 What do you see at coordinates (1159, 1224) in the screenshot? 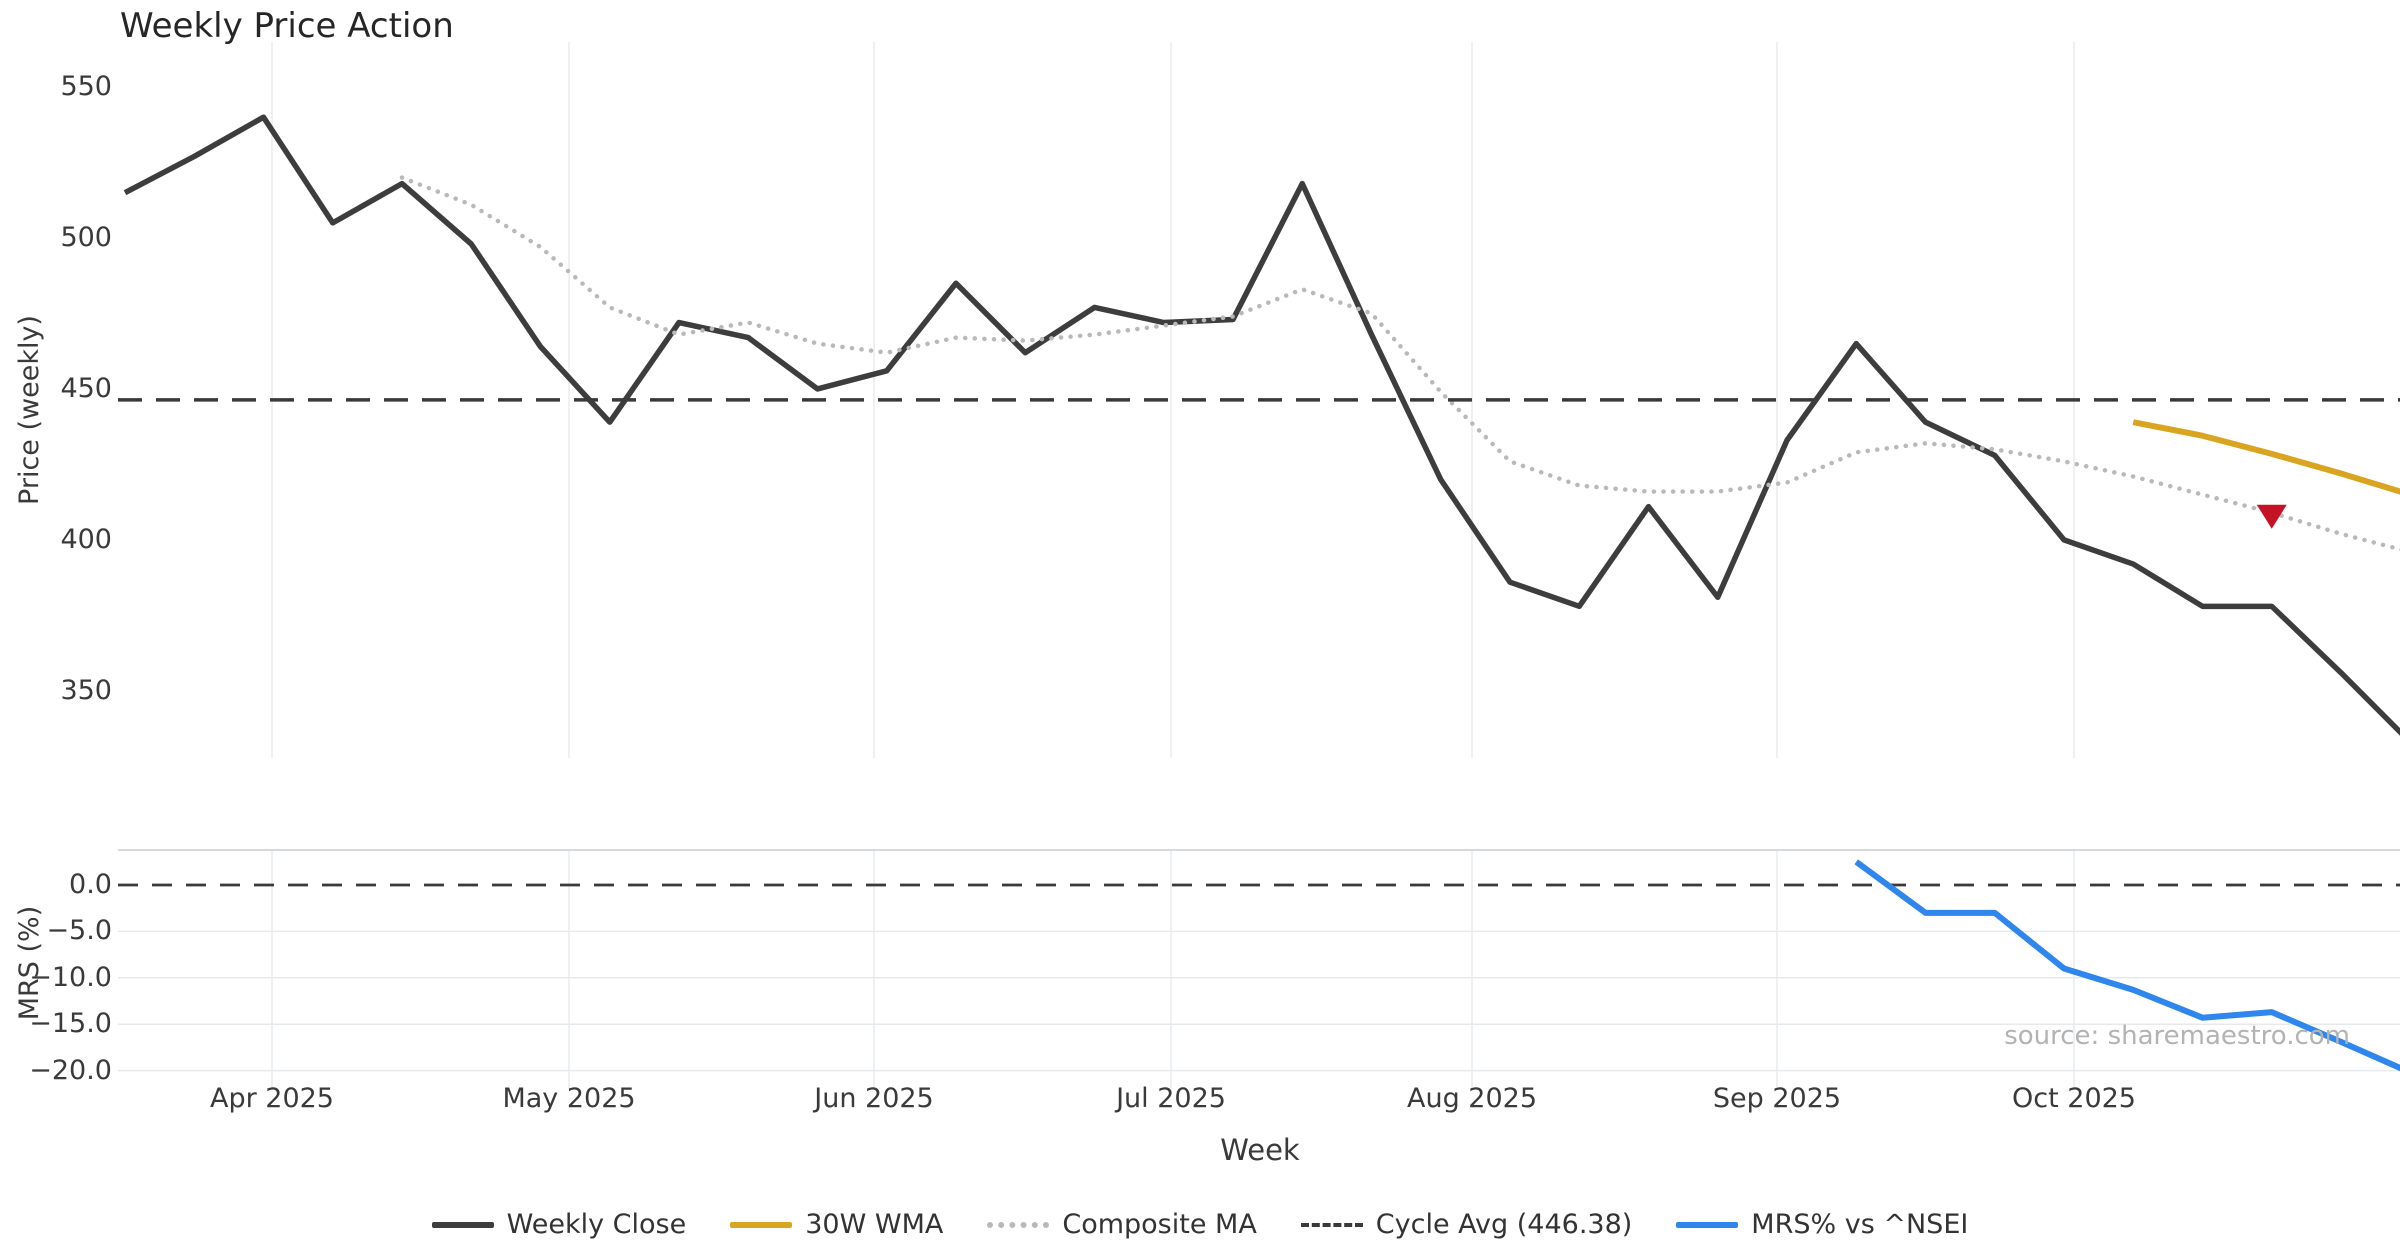
I see `legend-label: Composite MA` at bounding box center [1159, 1224].